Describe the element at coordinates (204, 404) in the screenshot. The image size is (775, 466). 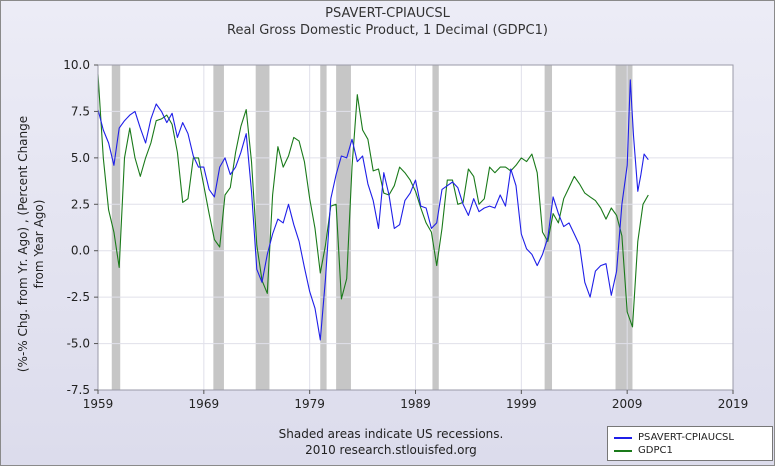
I see `x-tick-label: 1969` at that location.